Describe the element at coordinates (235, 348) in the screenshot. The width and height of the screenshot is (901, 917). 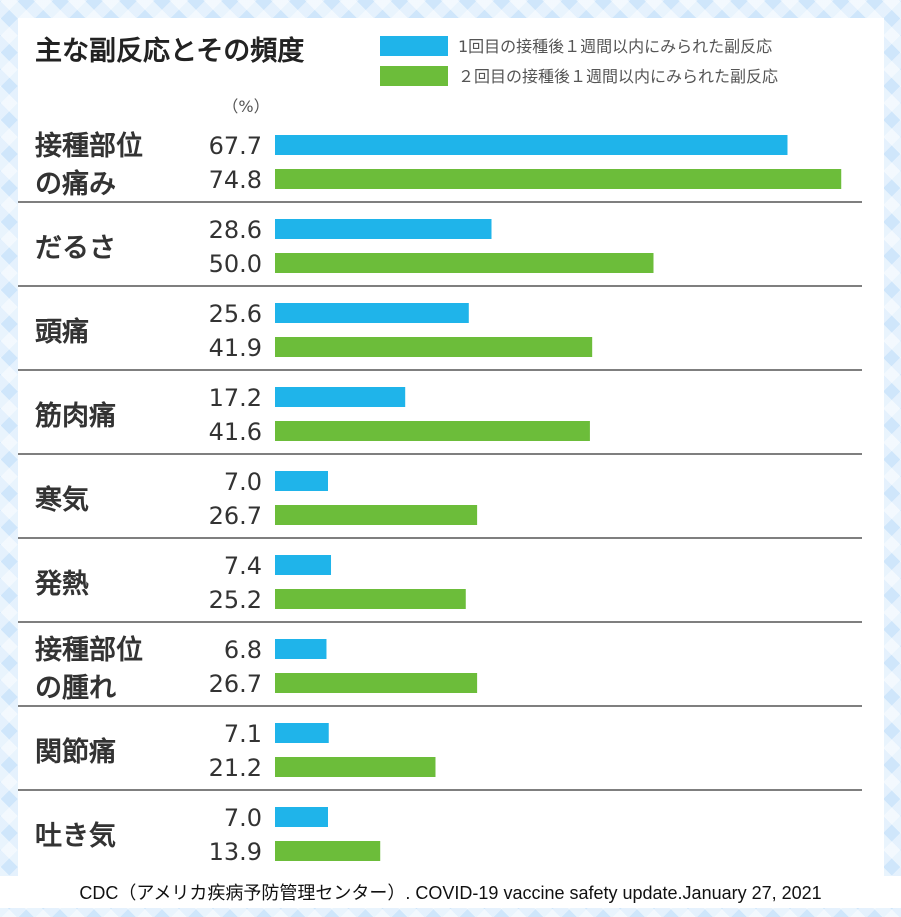
I see `value-label: 41.9` at that location.